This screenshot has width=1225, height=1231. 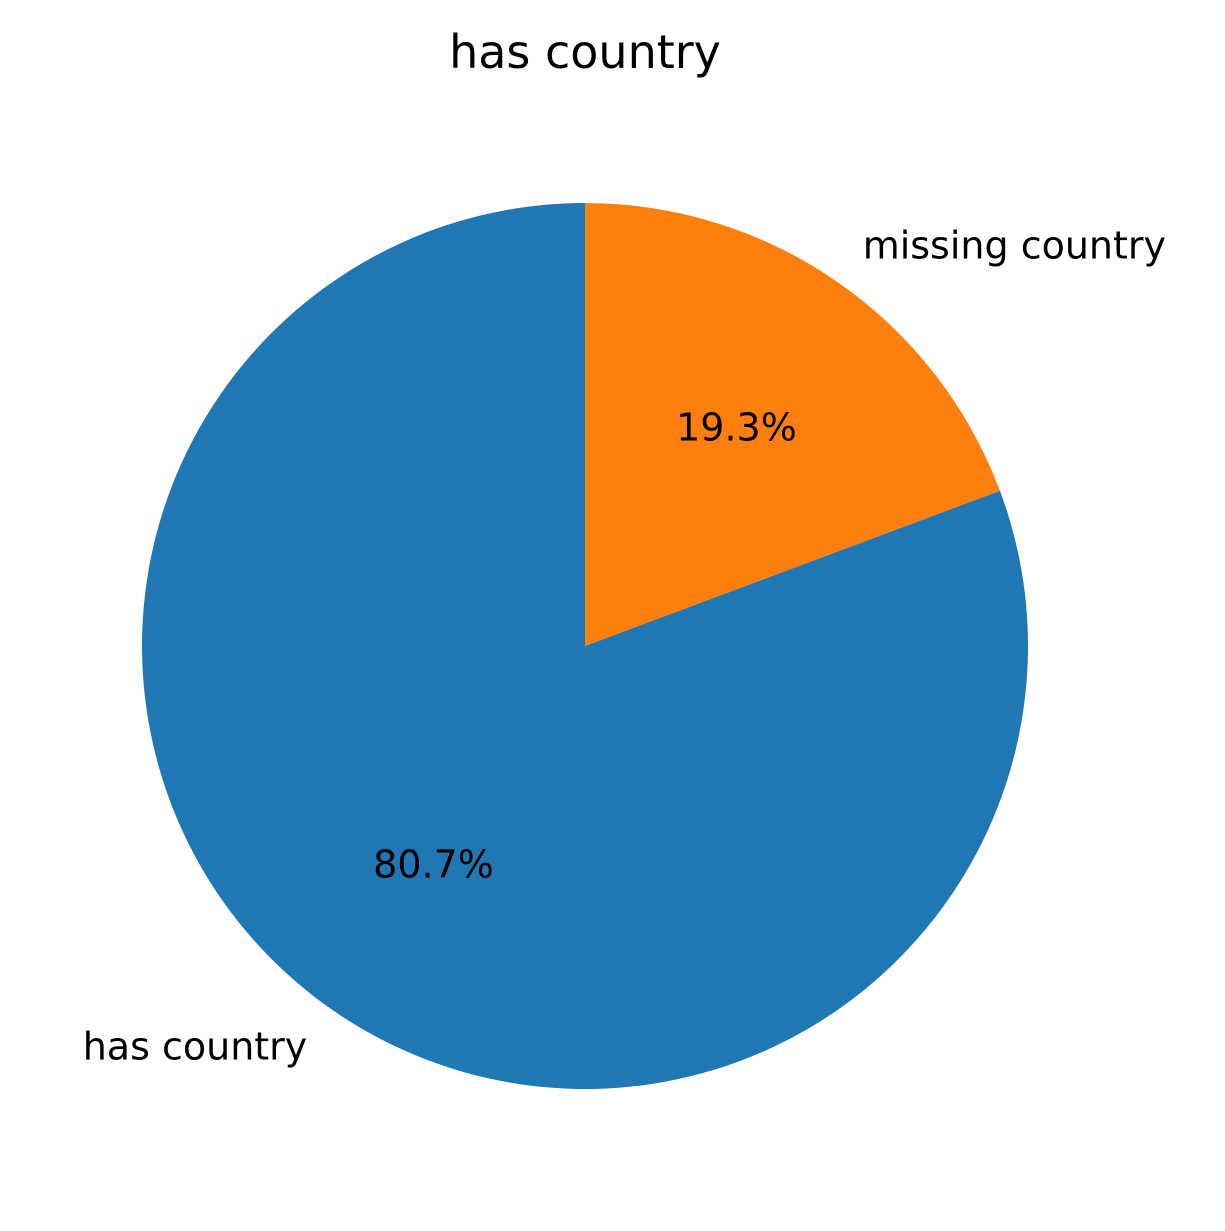 I want to click on slice-percent-label-0: 80.7%, so click(x=433, y=864).